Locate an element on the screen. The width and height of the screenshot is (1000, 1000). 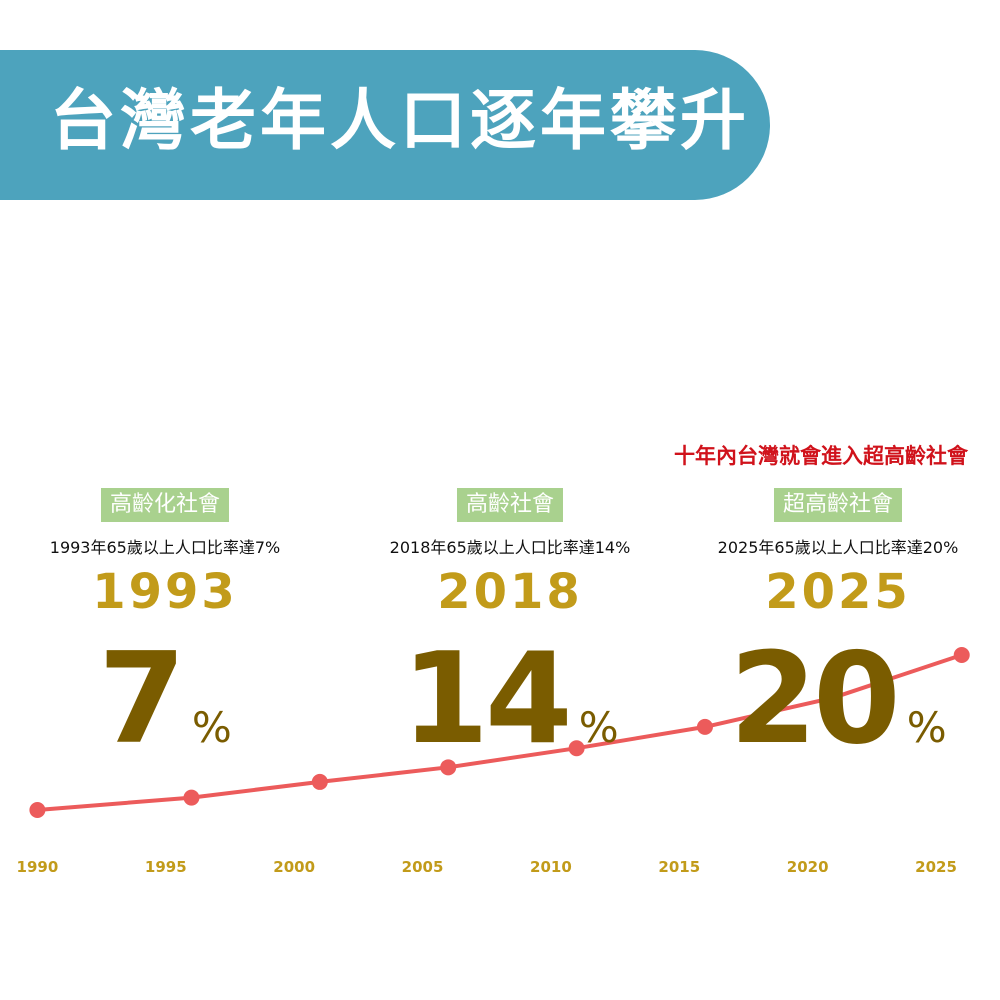
milestone-description: 2025年65歲以上人口比率達20% is located at coordinates (838, 547).